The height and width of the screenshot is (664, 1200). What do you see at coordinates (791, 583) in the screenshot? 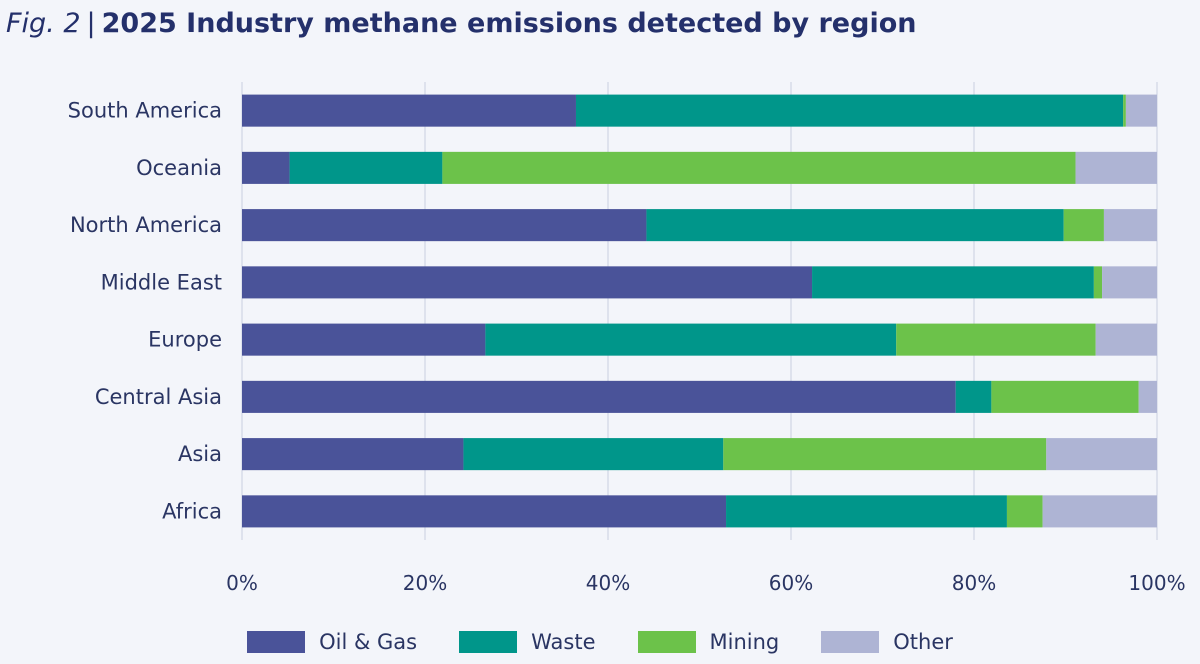
I see `x-tick-label-60: 60%` at bounding box center [791, 583].